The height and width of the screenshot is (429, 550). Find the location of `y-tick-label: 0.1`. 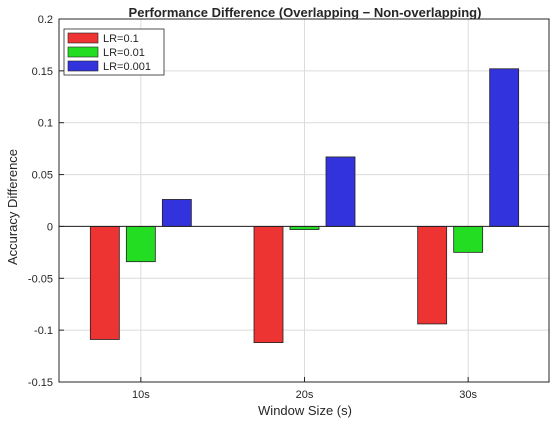

y-tick-label: 0.1 is located at coordinates (45, 124).